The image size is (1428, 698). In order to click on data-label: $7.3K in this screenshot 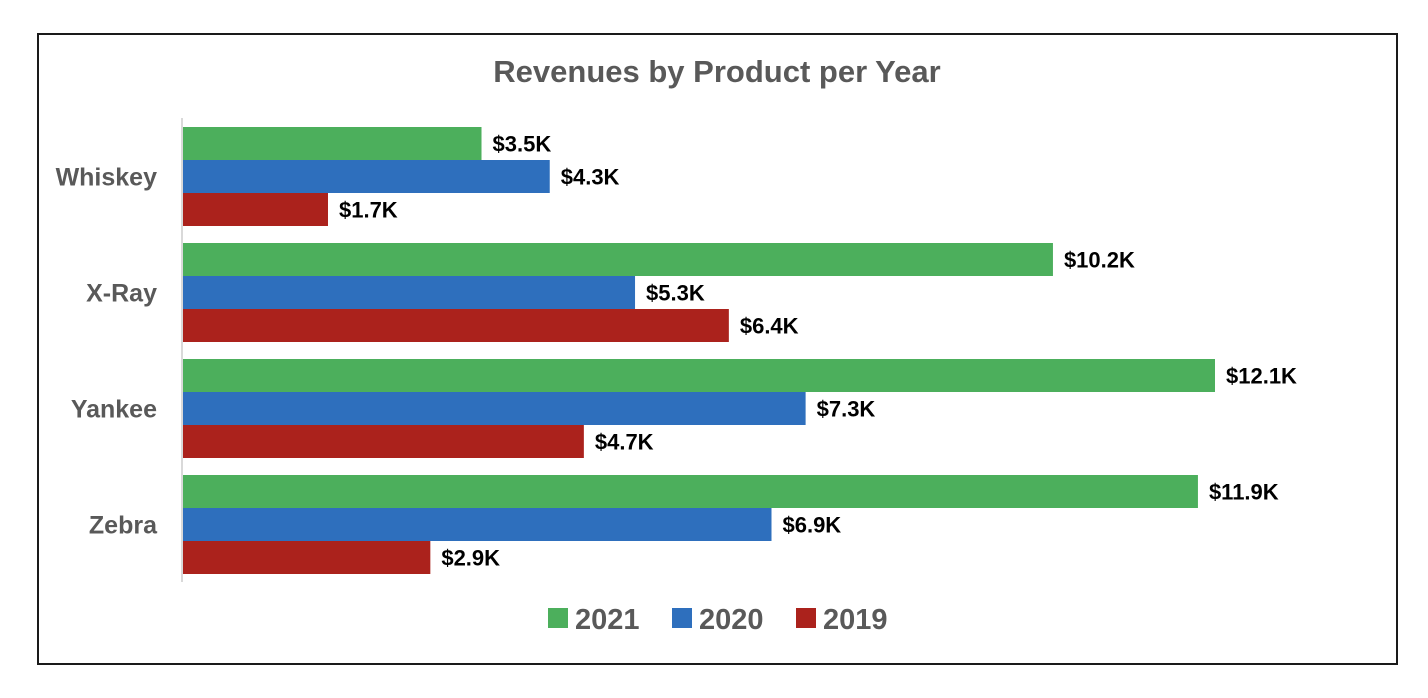, I will do `click(846, 409)`.